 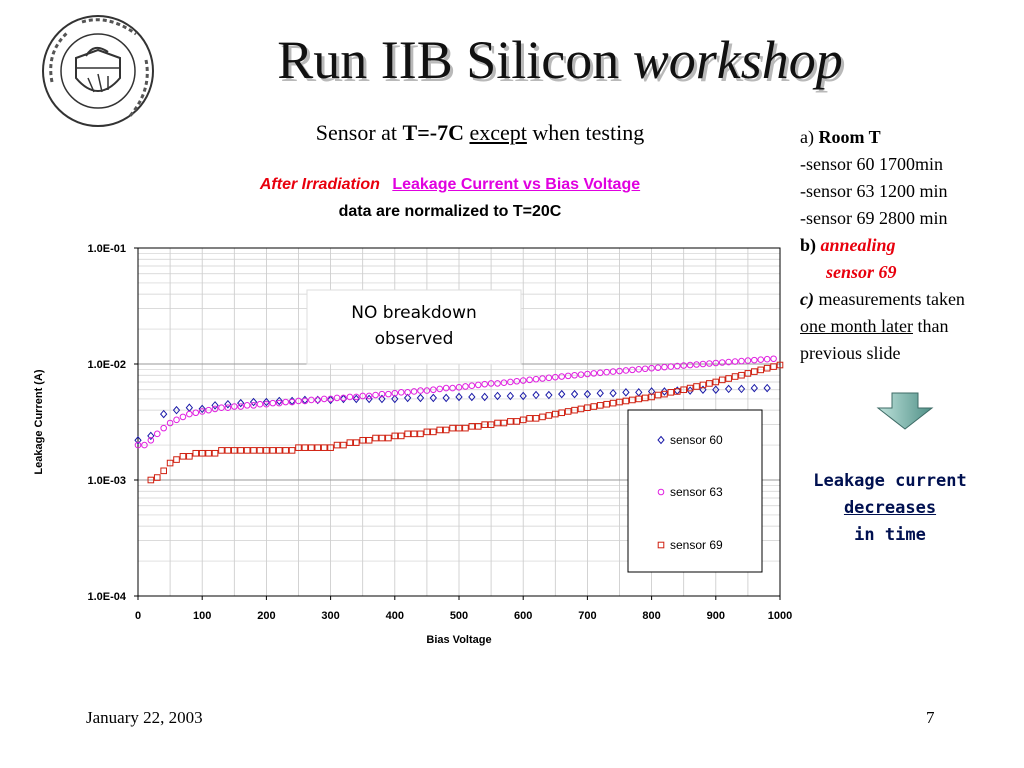 I want to click on subtitle-post: when testing, so click(x=588, y=132).